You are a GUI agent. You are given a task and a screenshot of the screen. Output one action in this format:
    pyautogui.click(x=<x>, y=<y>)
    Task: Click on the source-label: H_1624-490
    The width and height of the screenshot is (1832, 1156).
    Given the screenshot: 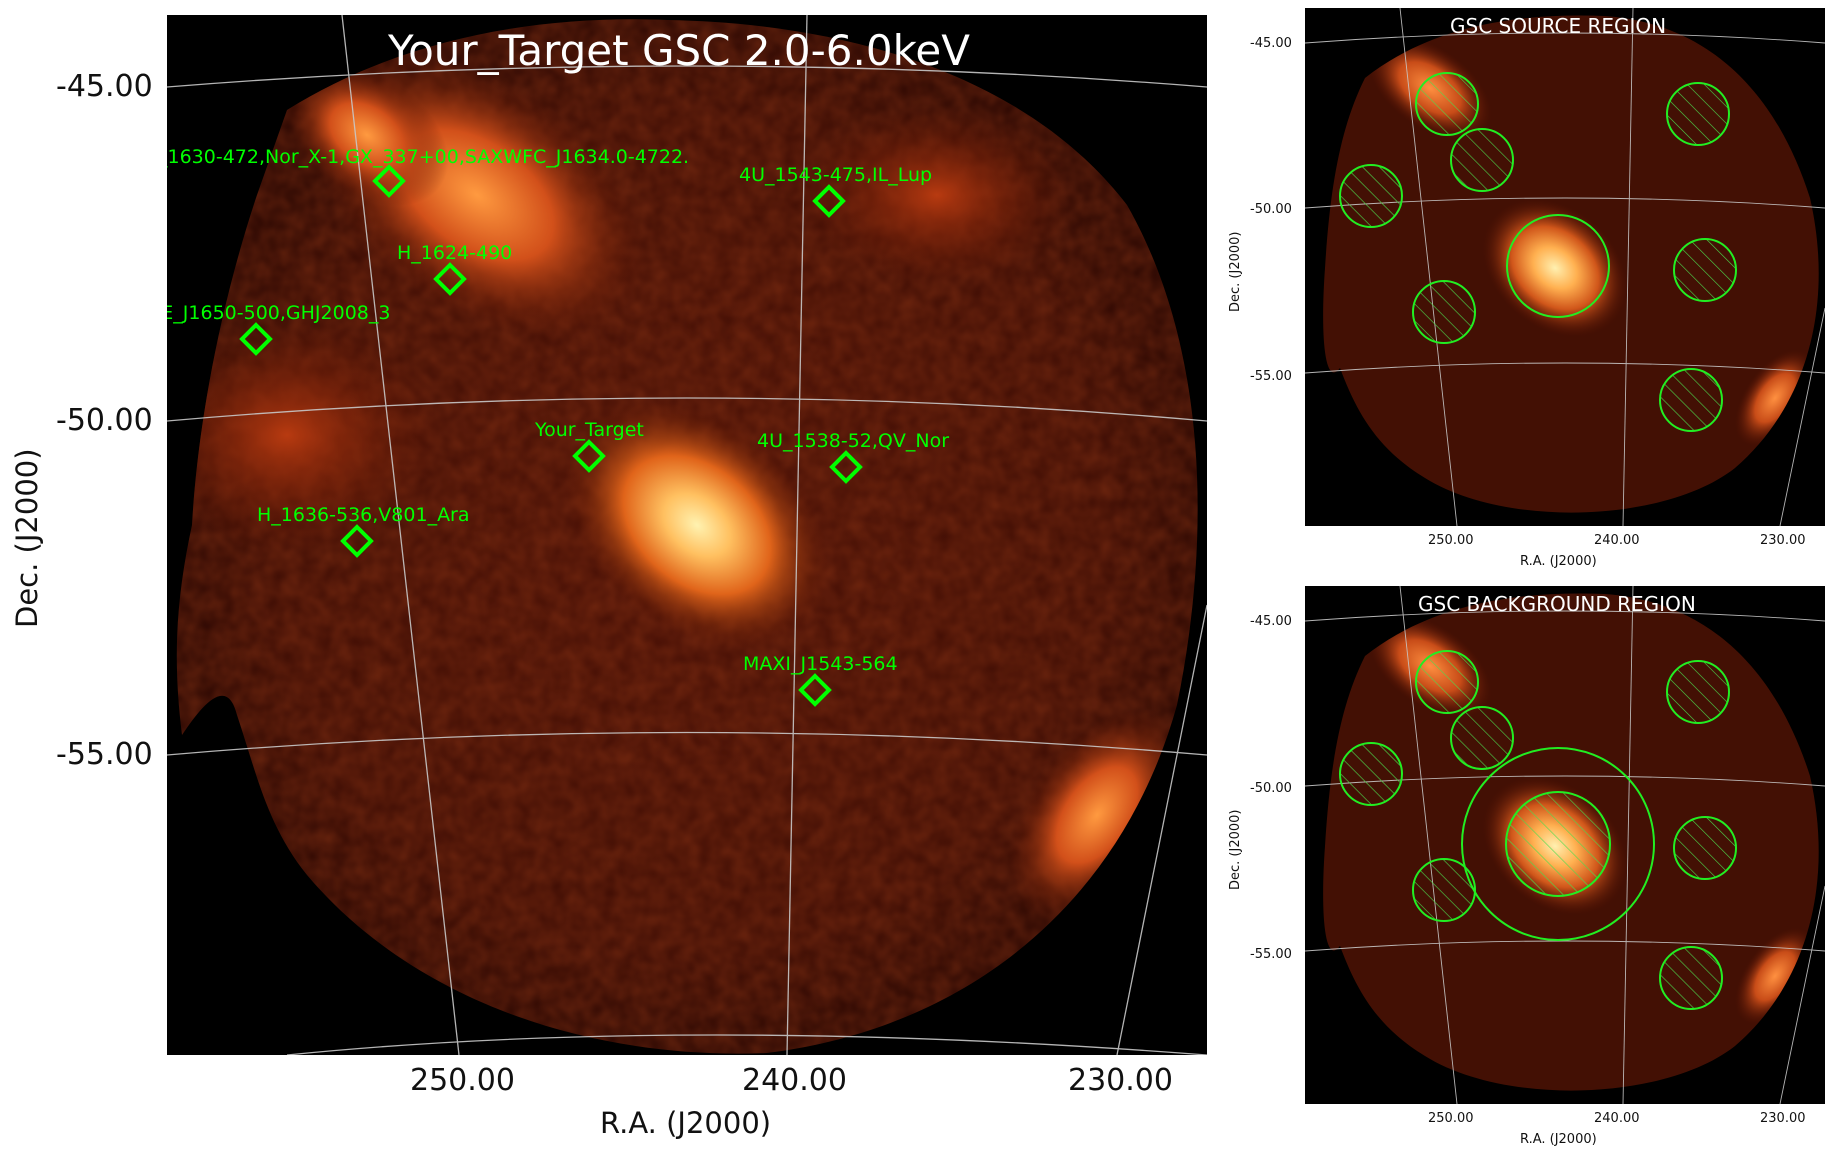 What is the action you would take?
    pyautogui.click(x=454, y=253)
    